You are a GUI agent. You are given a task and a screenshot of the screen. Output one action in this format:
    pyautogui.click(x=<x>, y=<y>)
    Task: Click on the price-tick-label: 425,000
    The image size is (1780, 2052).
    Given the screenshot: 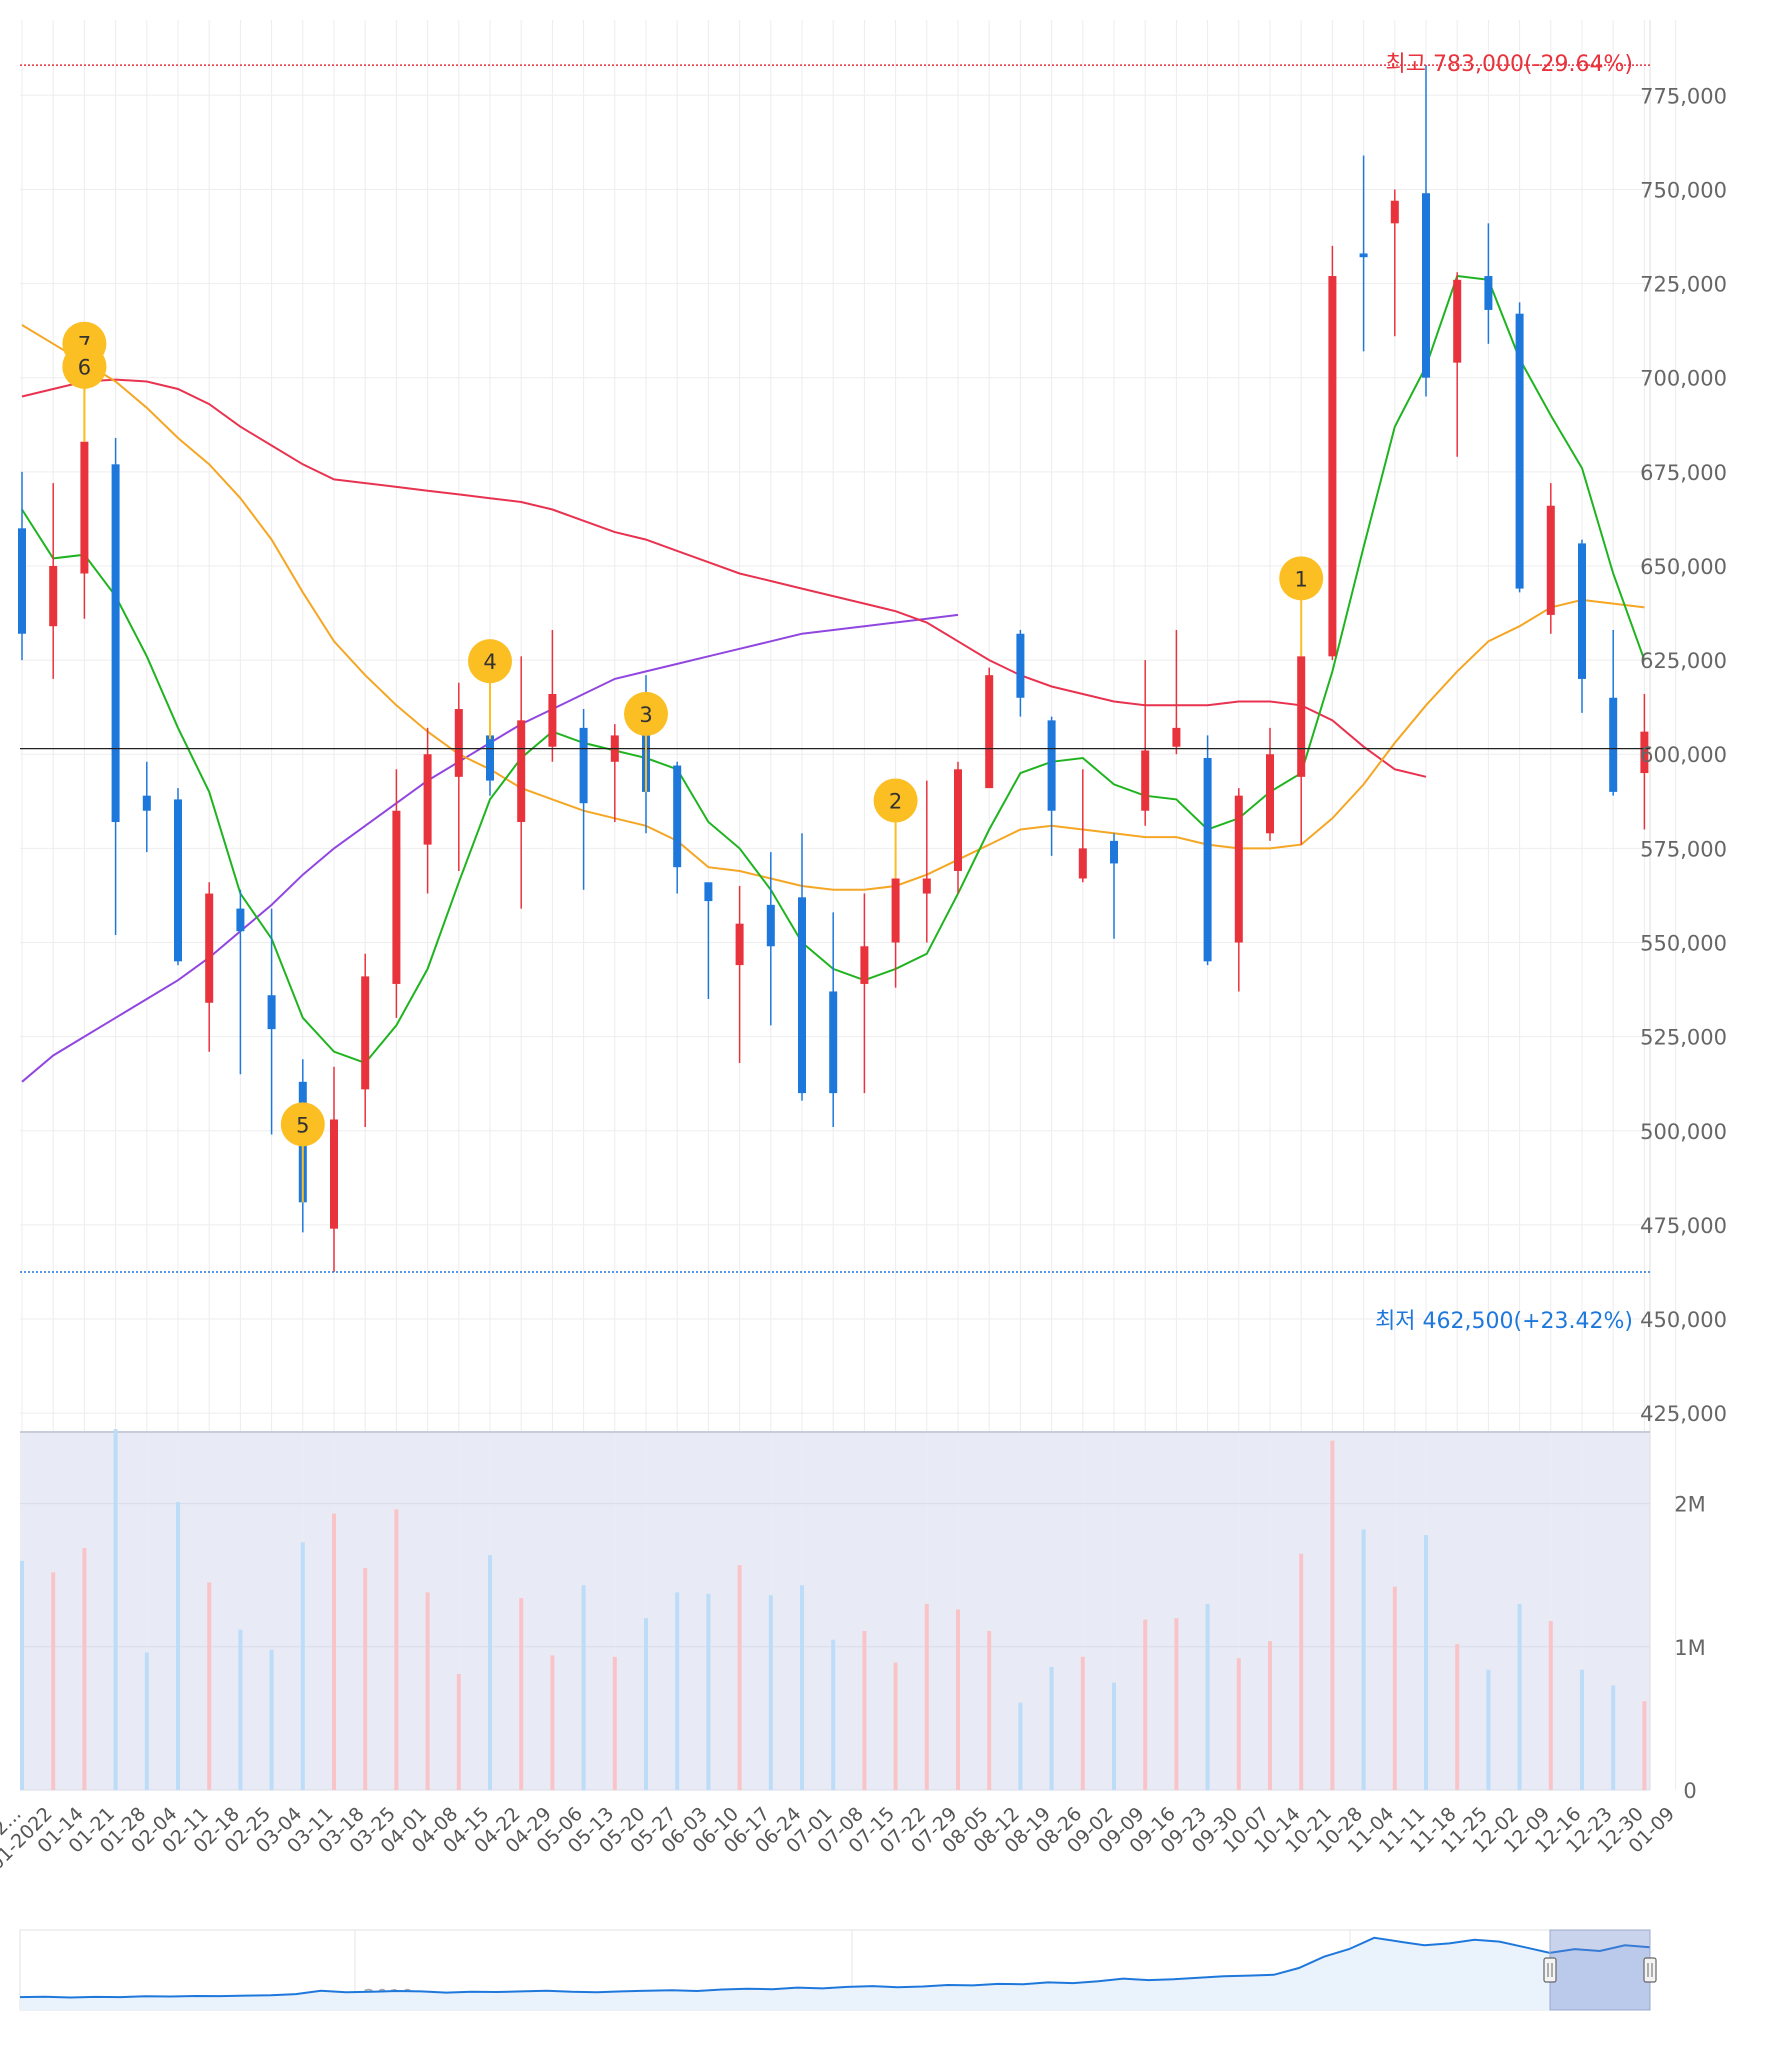 What is the action you would take?
    pyautogui.click(x=1683, y=1414)
    